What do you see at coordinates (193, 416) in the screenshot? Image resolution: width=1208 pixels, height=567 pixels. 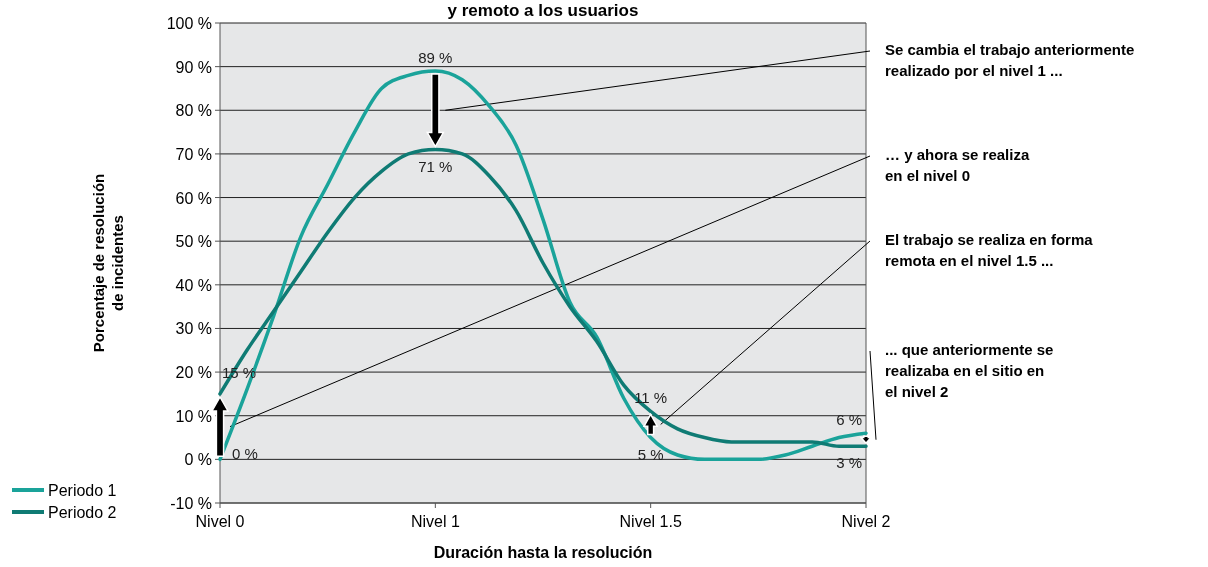 I see `y-tick-label: 10 %` at bounding box center [193, 416].